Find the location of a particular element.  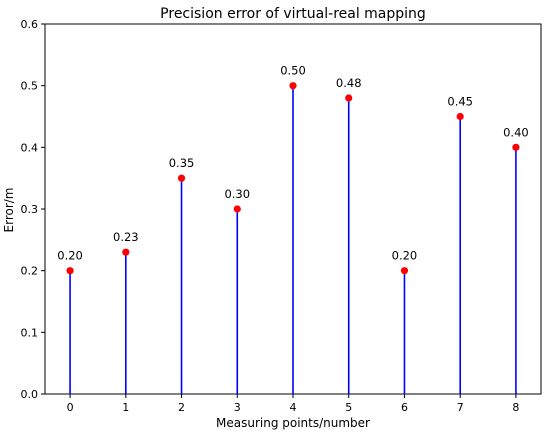

x-tick-label: 1 is located at coordinates (125, 407).